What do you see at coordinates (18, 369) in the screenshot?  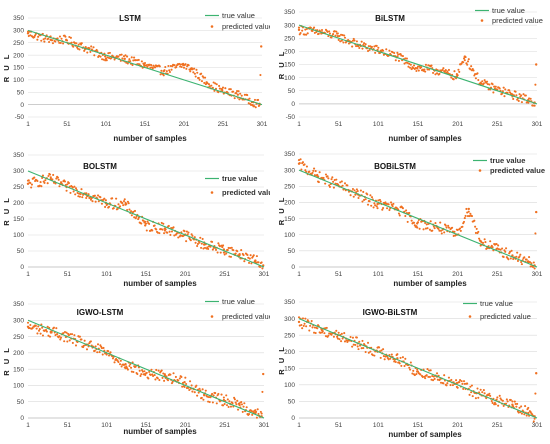 I see `y-tick-label: 150` at bounding box center [18, 369].